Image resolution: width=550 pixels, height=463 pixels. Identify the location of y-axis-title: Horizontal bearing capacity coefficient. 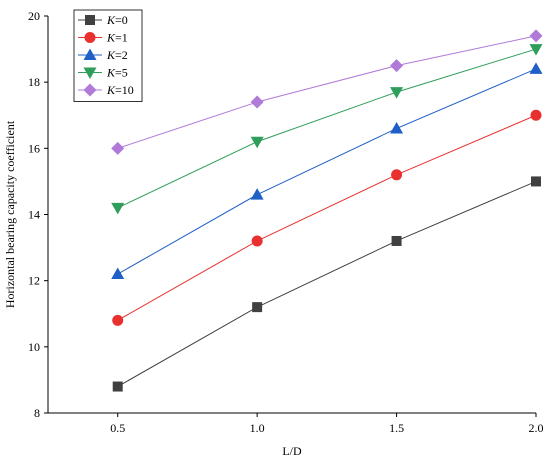
(10, 214).